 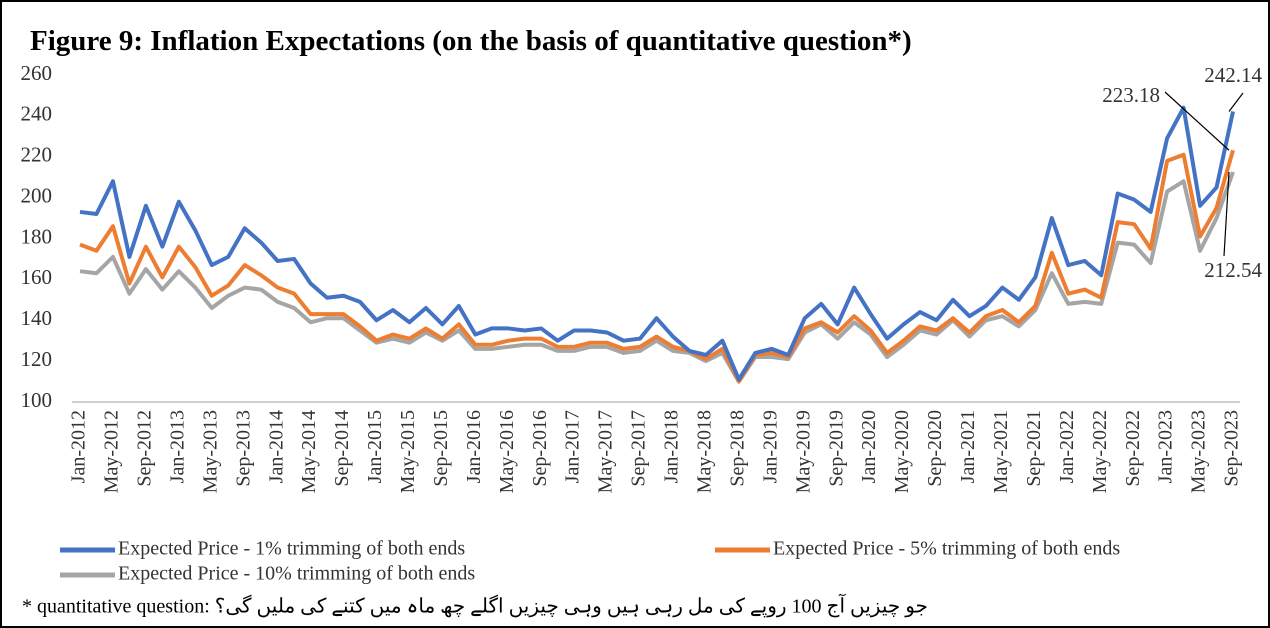 I want to click on x-tick-label: Sep-2023, so click(x=1232, y=448).